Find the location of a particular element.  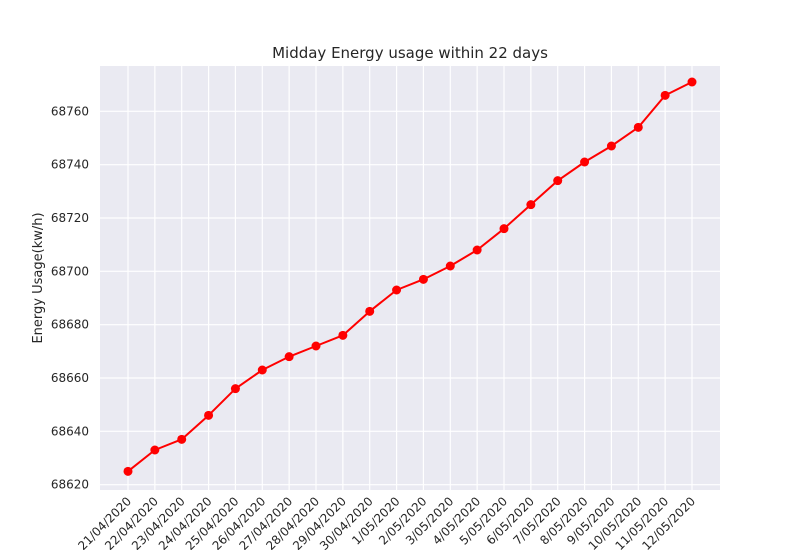

y-tick-labels: 68620 68640 68660 68680 68700 68720 68740 68760 is located at coordinates (70, 297).